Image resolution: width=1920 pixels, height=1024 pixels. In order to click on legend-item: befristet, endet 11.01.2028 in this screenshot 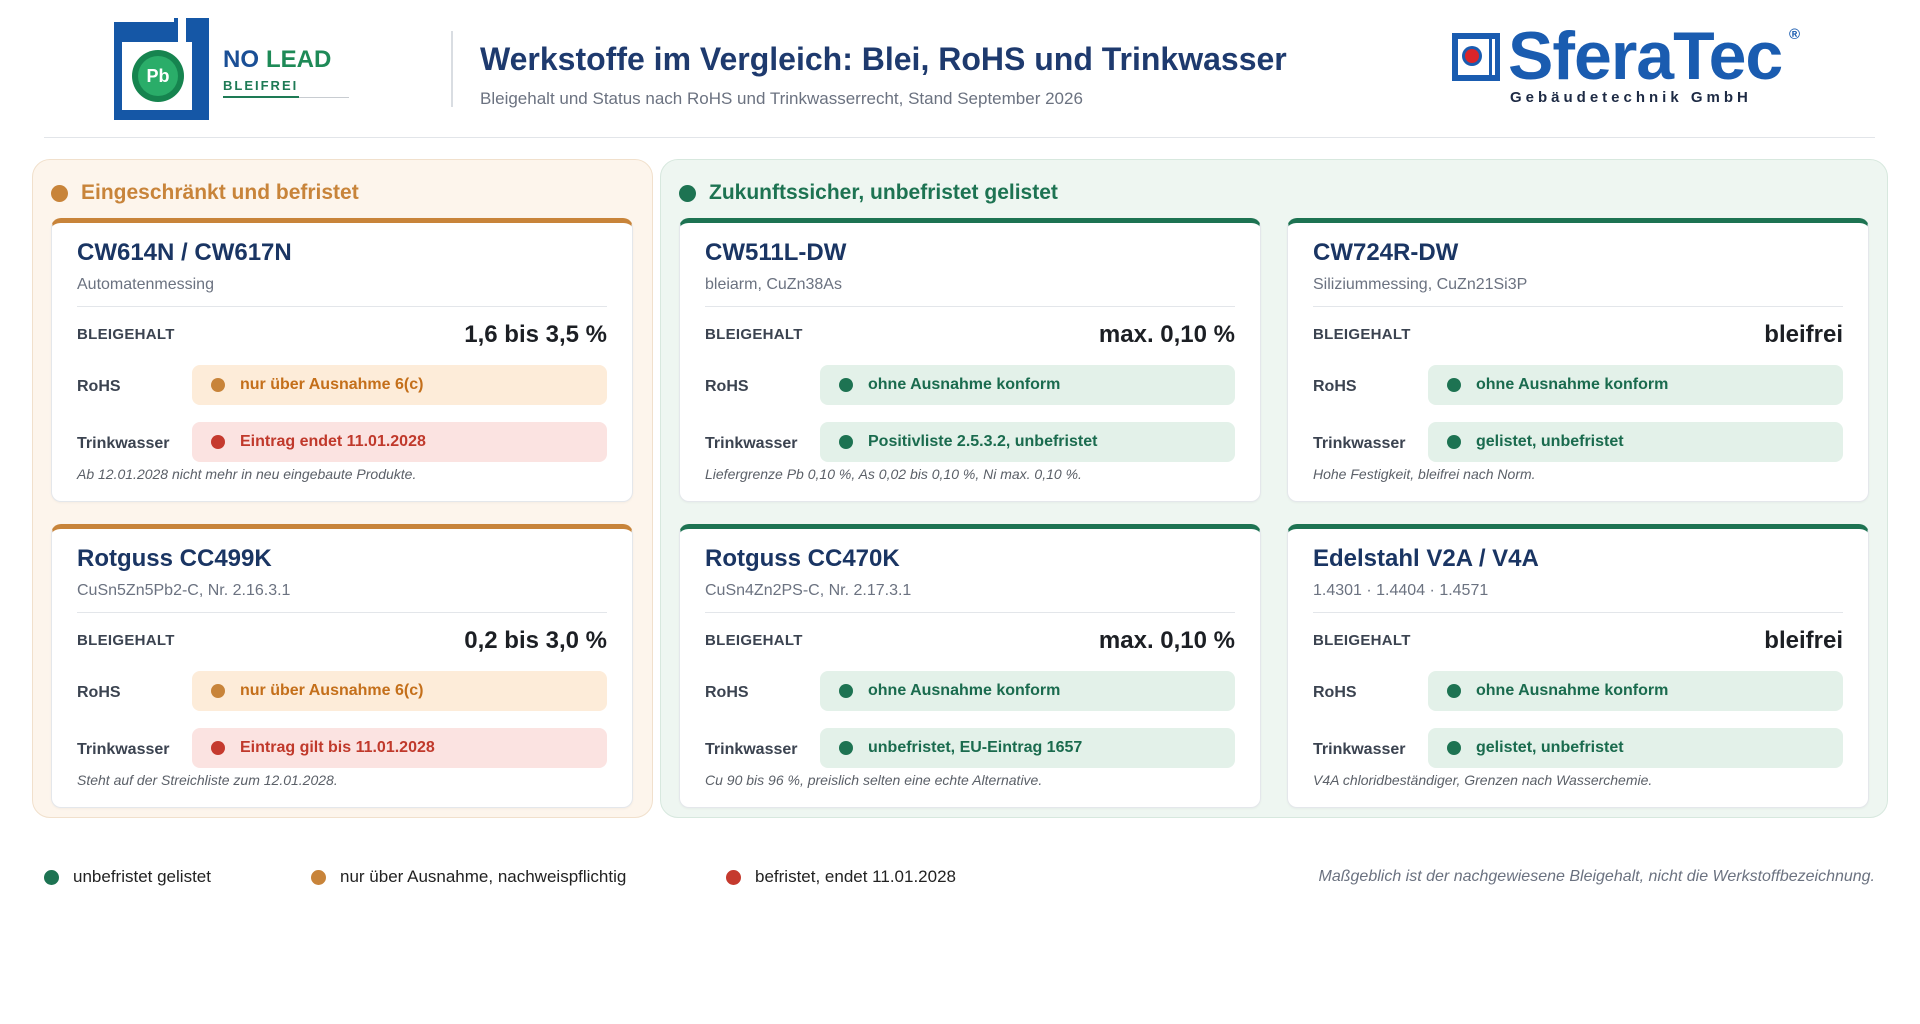, I will do `click(841, 877)`.